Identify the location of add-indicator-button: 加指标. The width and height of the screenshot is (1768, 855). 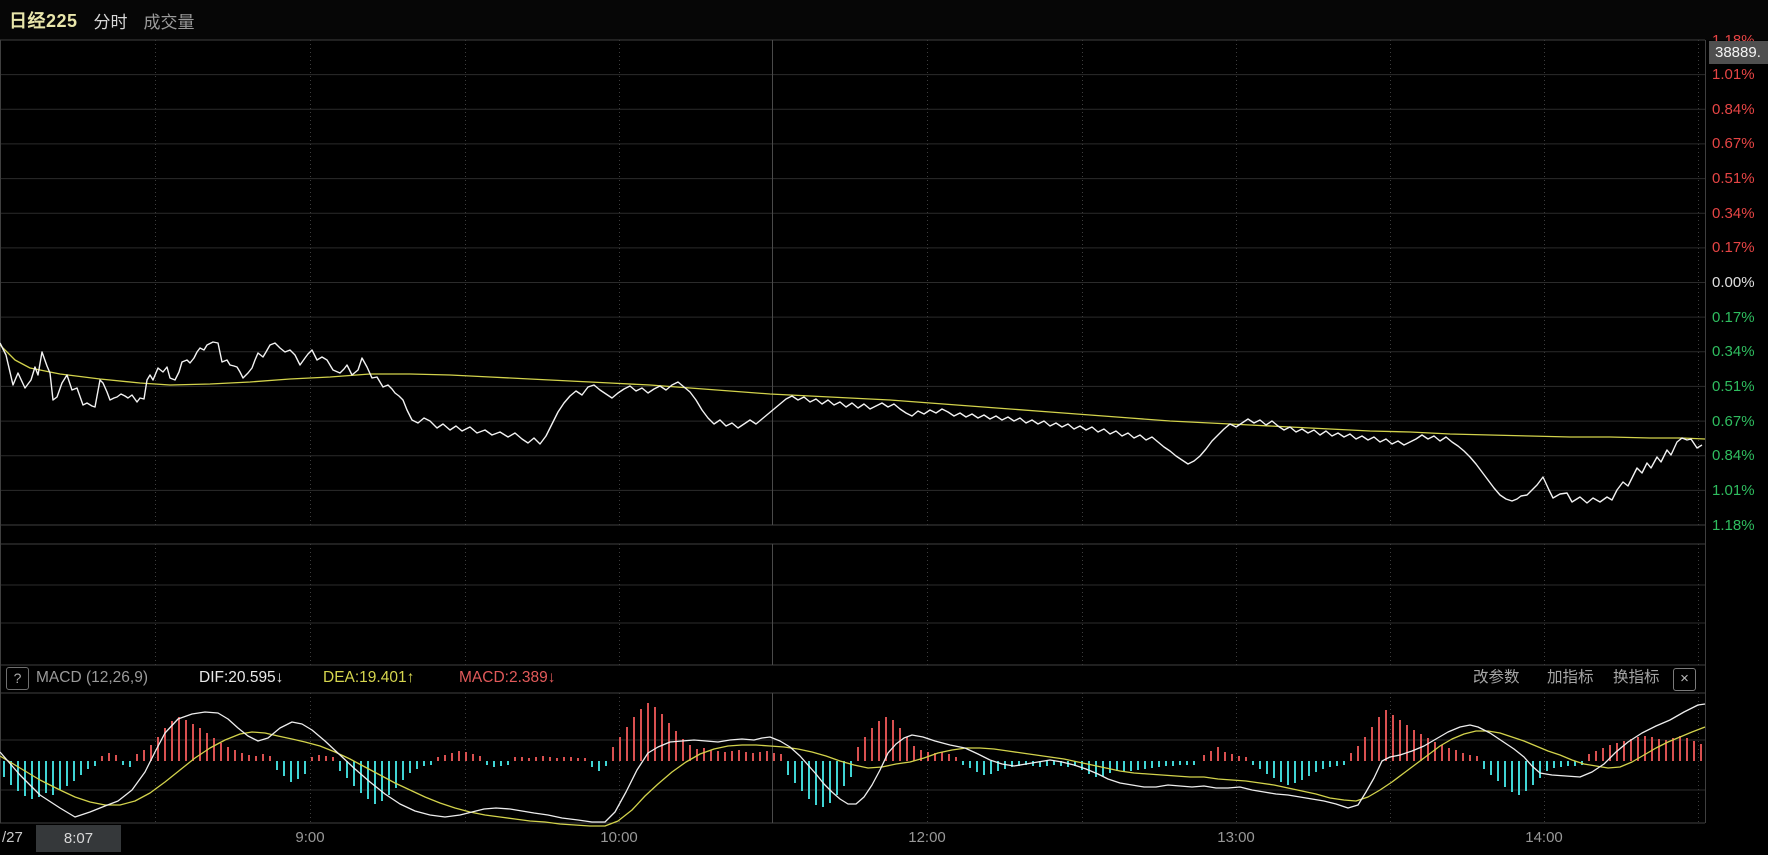
(1570, 677).